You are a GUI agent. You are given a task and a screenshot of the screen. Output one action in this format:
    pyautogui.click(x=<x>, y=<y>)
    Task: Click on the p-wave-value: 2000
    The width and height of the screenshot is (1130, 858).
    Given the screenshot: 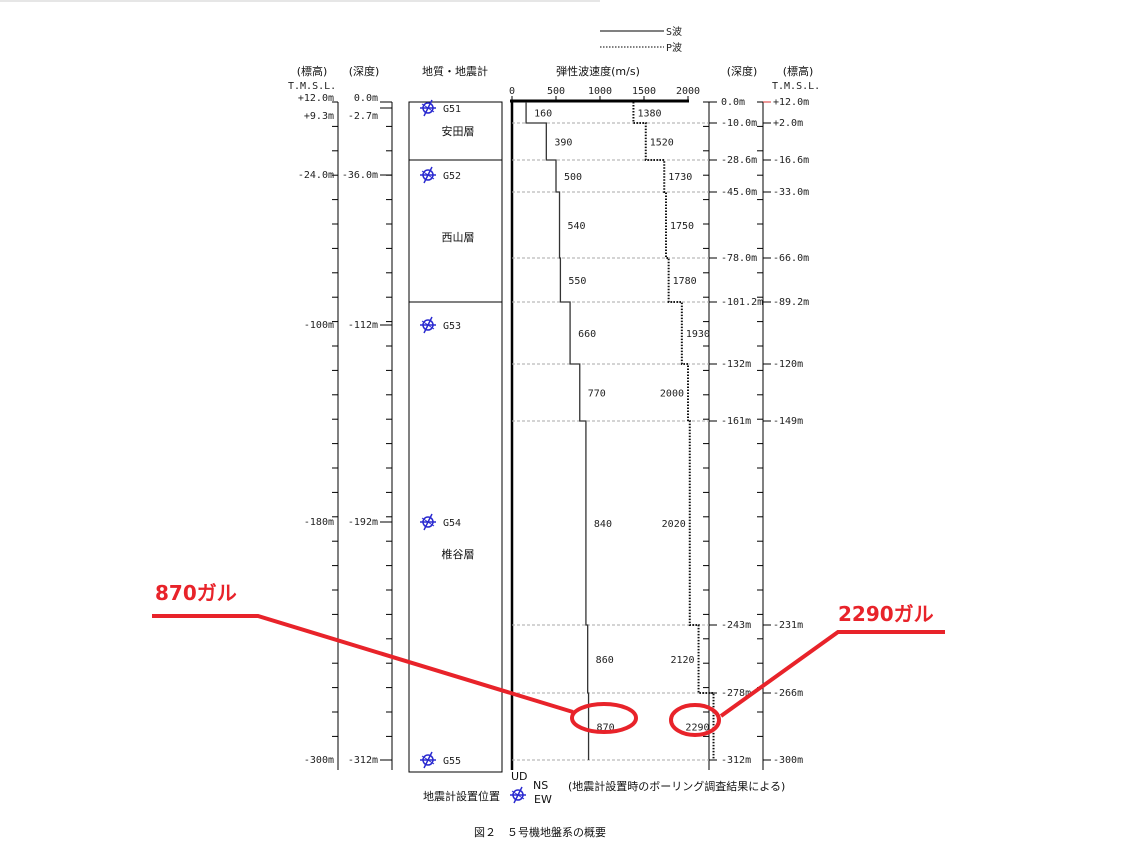 What is the action you would take?
    pyautogui.click(x=672, y=394)
    